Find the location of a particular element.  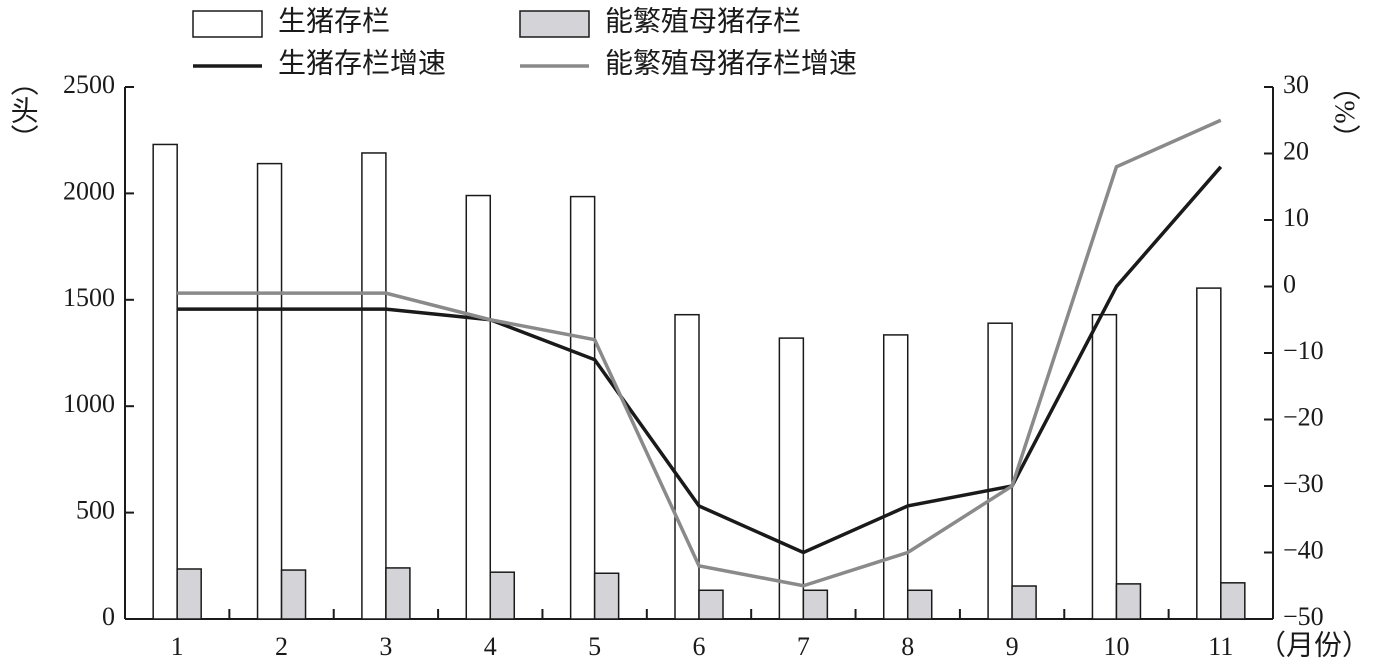

y-axis-label: （头） is located at coordinates (23, 110).